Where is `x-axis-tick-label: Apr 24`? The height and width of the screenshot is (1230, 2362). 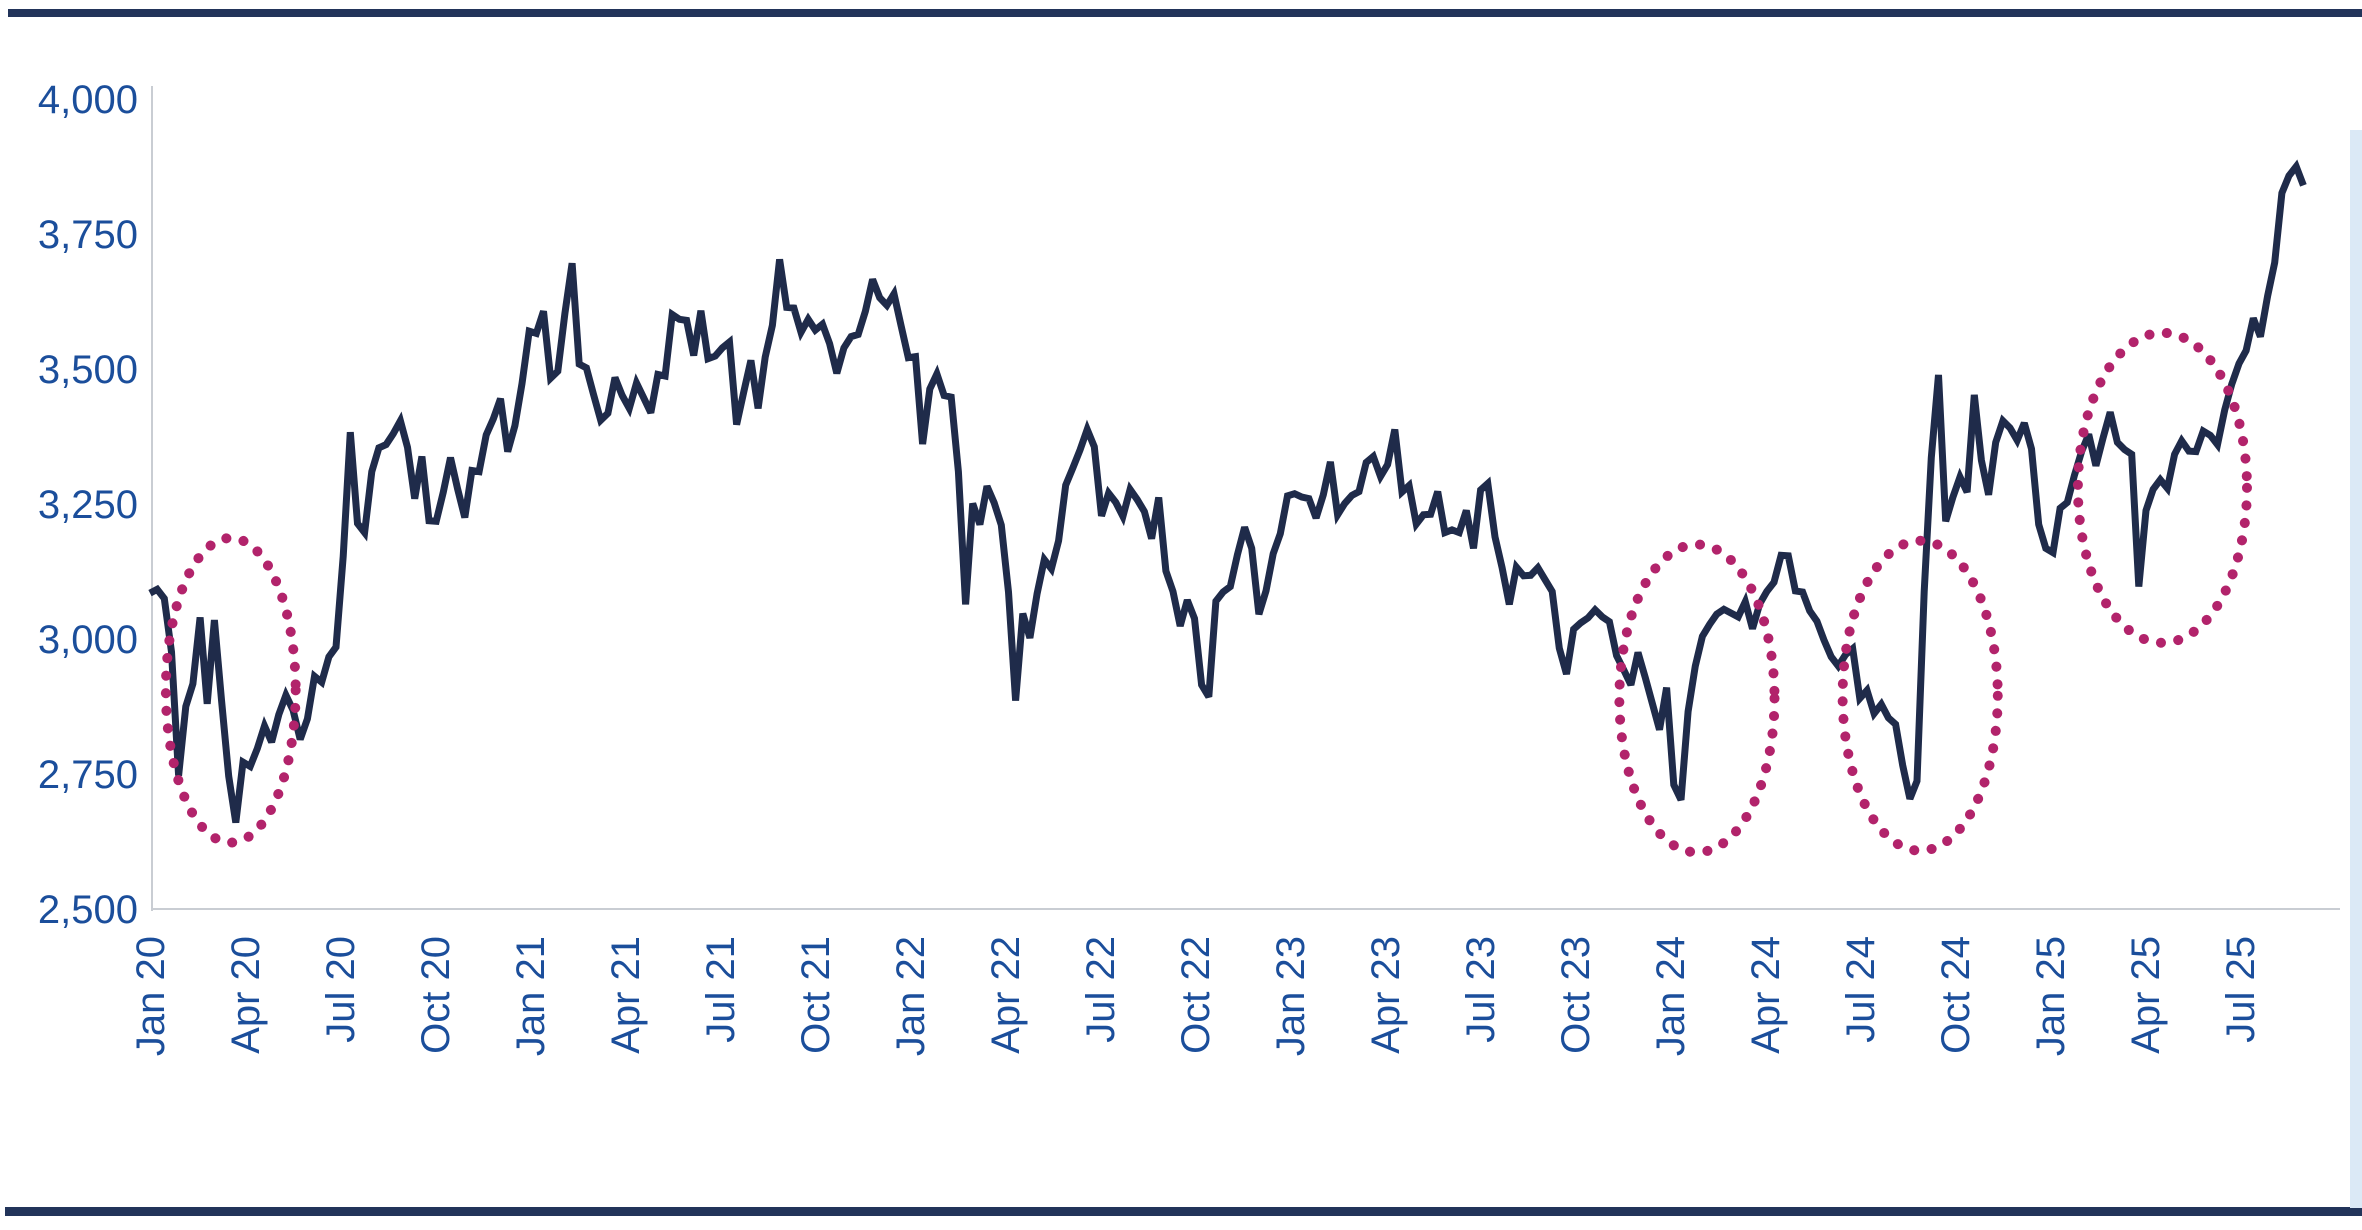
x-axis-tick-label: Apr 24 is located at coordinates (1766, 995).